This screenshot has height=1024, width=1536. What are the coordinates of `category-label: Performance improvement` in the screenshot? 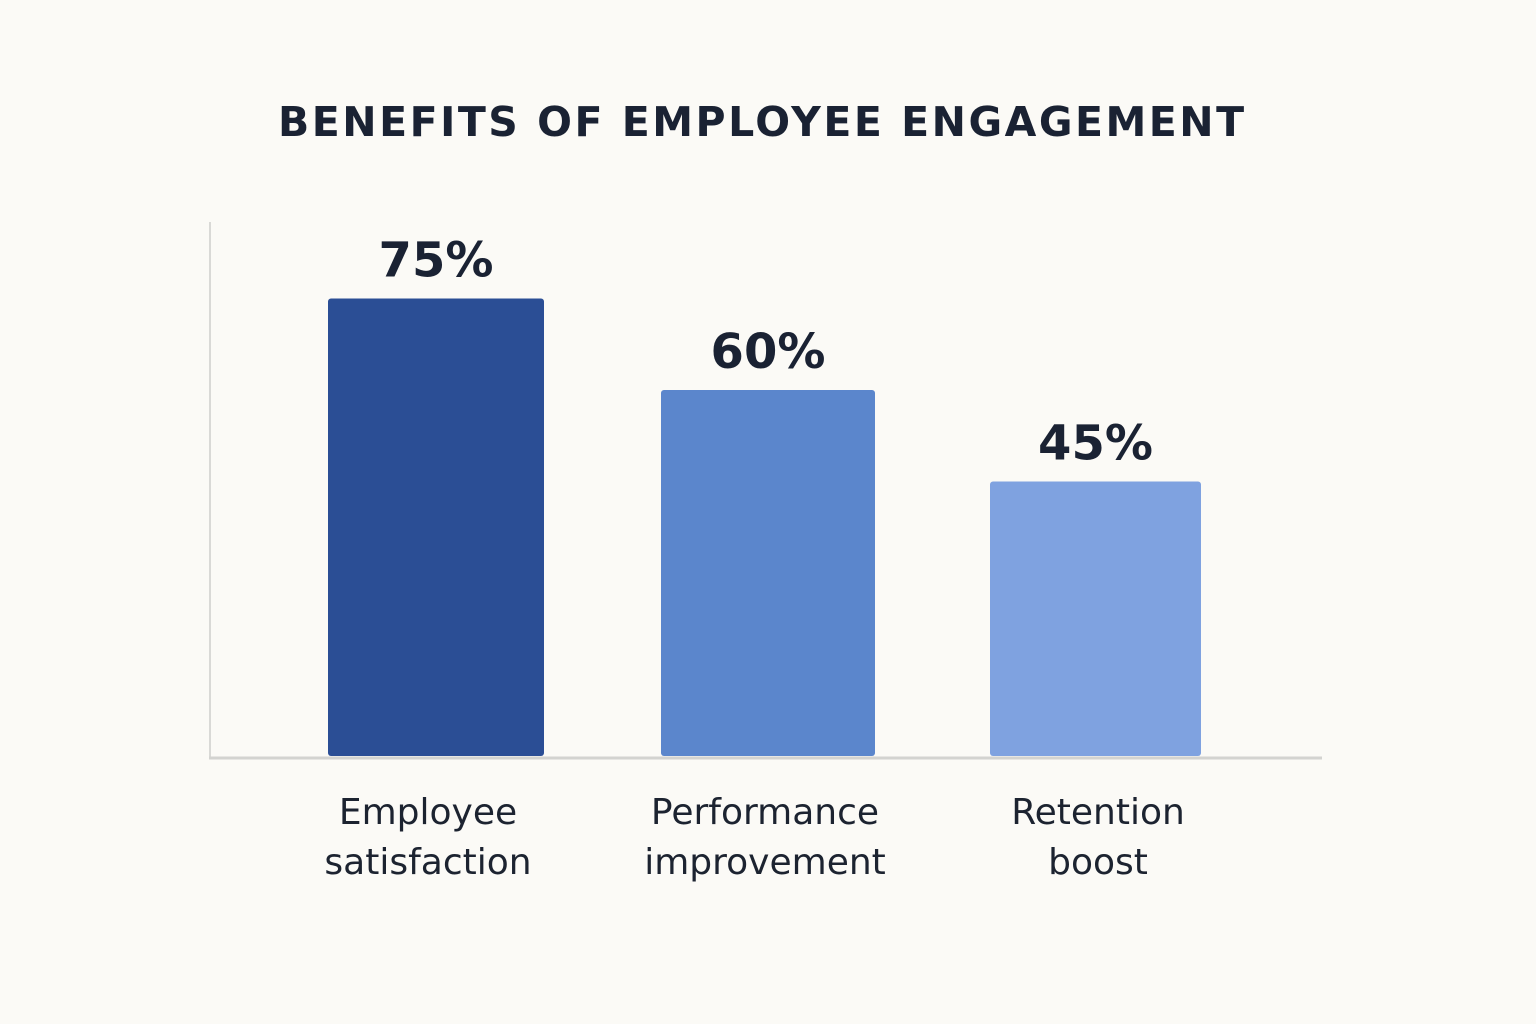 It's located at (765, 837).